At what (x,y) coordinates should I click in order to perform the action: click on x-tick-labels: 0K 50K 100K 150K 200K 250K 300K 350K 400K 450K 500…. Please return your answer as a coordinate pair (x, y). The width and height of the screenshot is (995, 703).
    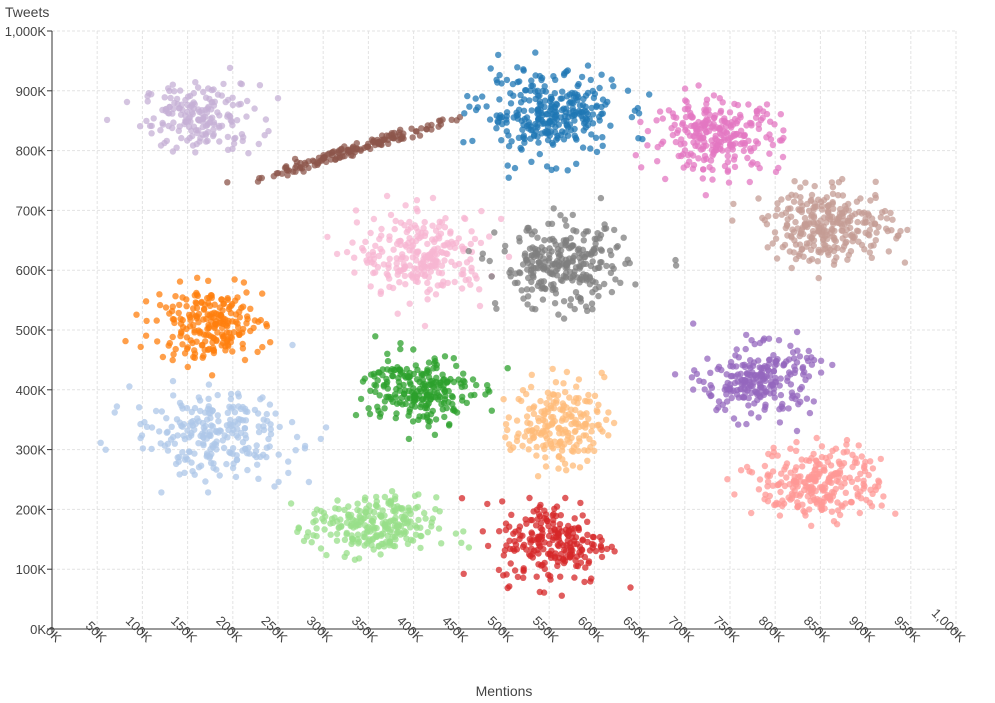
    Looking at the image, I should click on (506, 625).